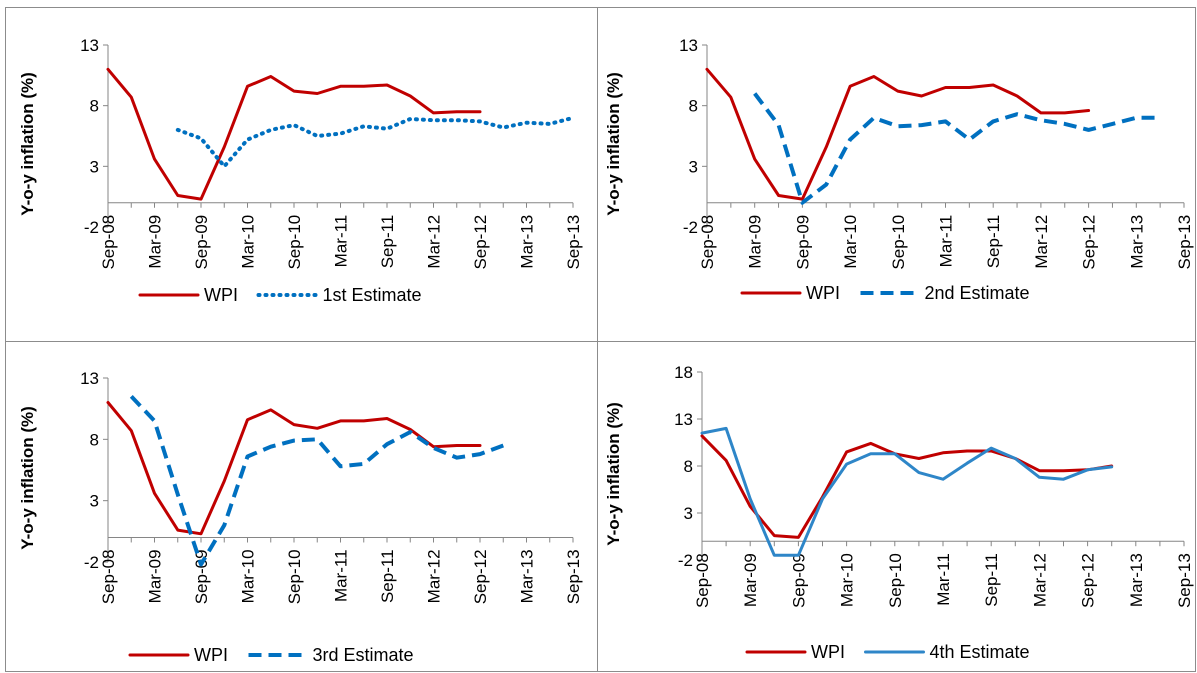 Image resolution: width=1197 pixels, height=673 pixels. What do you see at coordinates (980, 652) in the screenshot?
I see `legend-label: 4th Estimate` at bounding box center [980, 652].